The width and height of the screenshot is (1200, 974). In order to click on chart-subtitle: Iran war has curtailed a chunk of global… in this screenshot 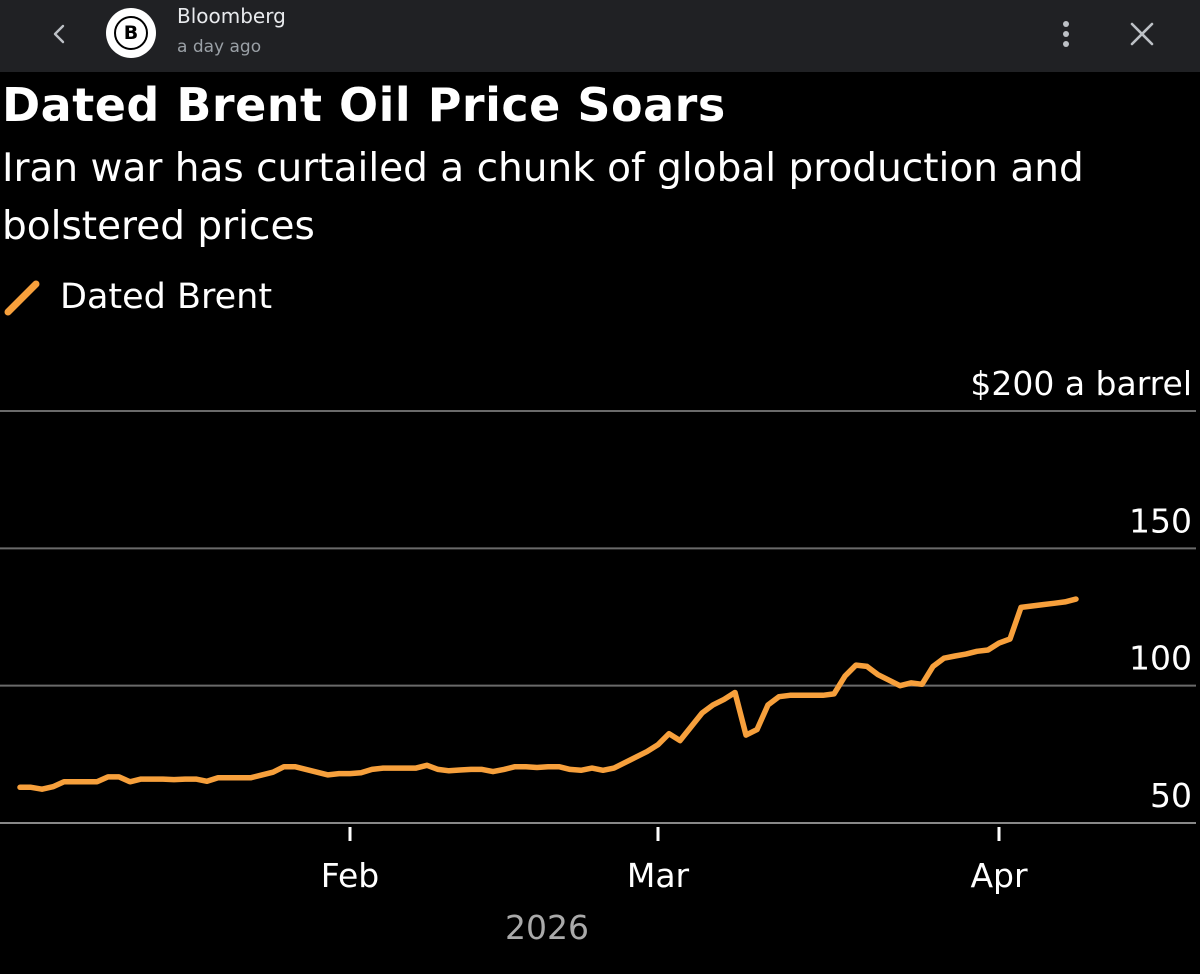, I will do `click(543, 197)`.